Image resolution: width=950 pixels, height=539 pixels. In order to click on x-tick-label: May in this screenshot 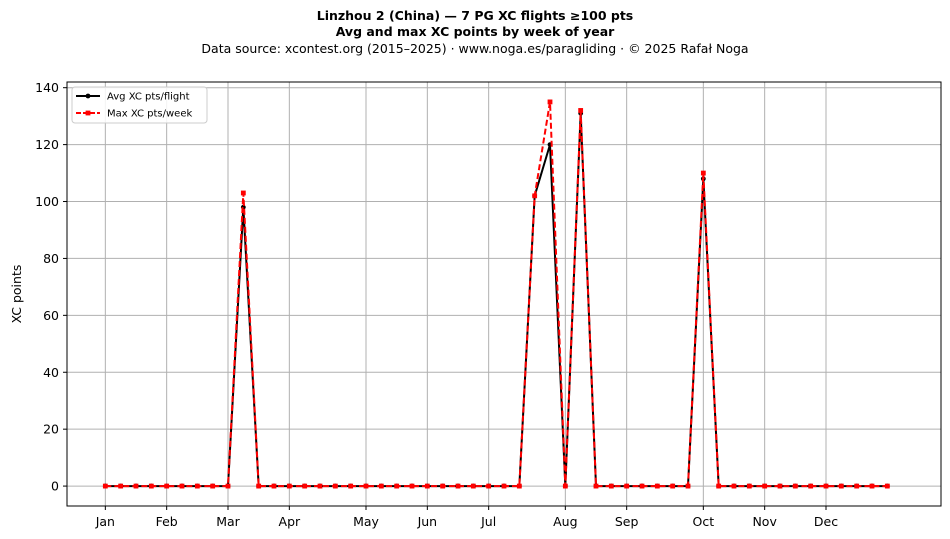, I will do `click(366, 521)`.